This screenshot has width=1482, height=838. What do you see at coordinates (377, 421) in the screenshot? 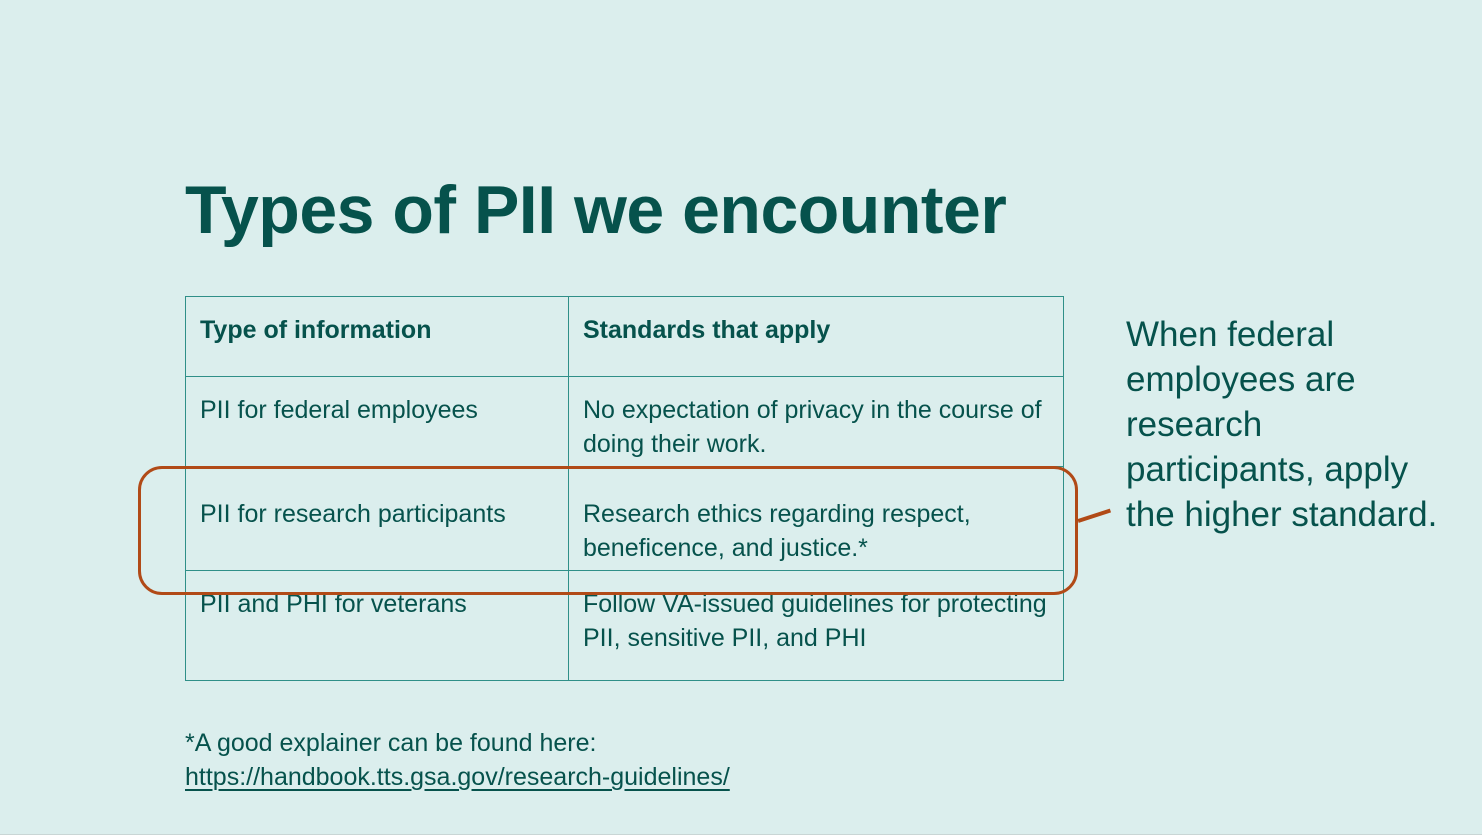
I see `row-federal-employees-type: PII for federal employees` at bounding box center [377, 421].